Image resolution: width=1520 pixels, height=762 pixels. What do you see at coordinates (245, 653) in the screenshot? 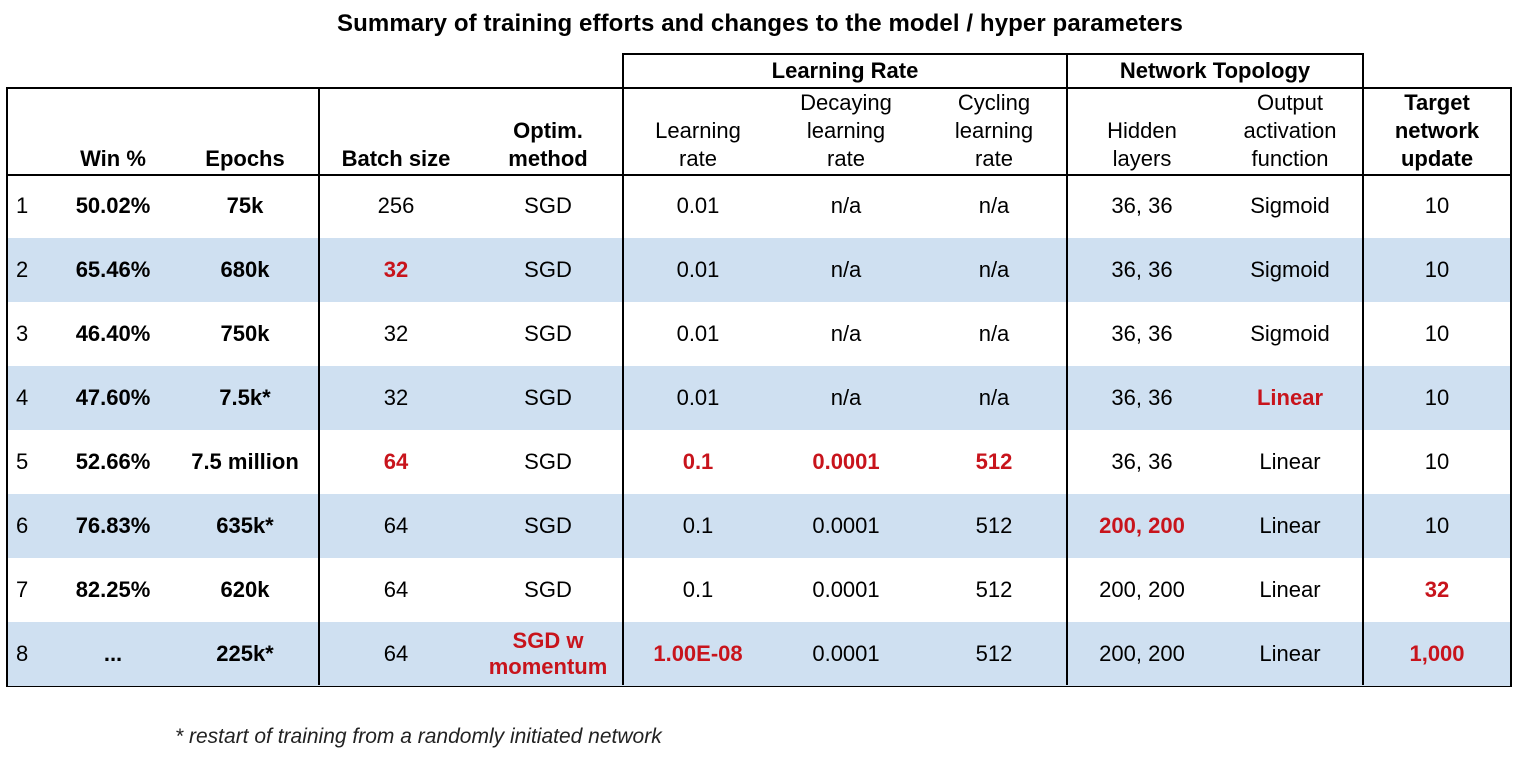
I see `cell-epochs: 225k*` at bounding box center [245, 653].